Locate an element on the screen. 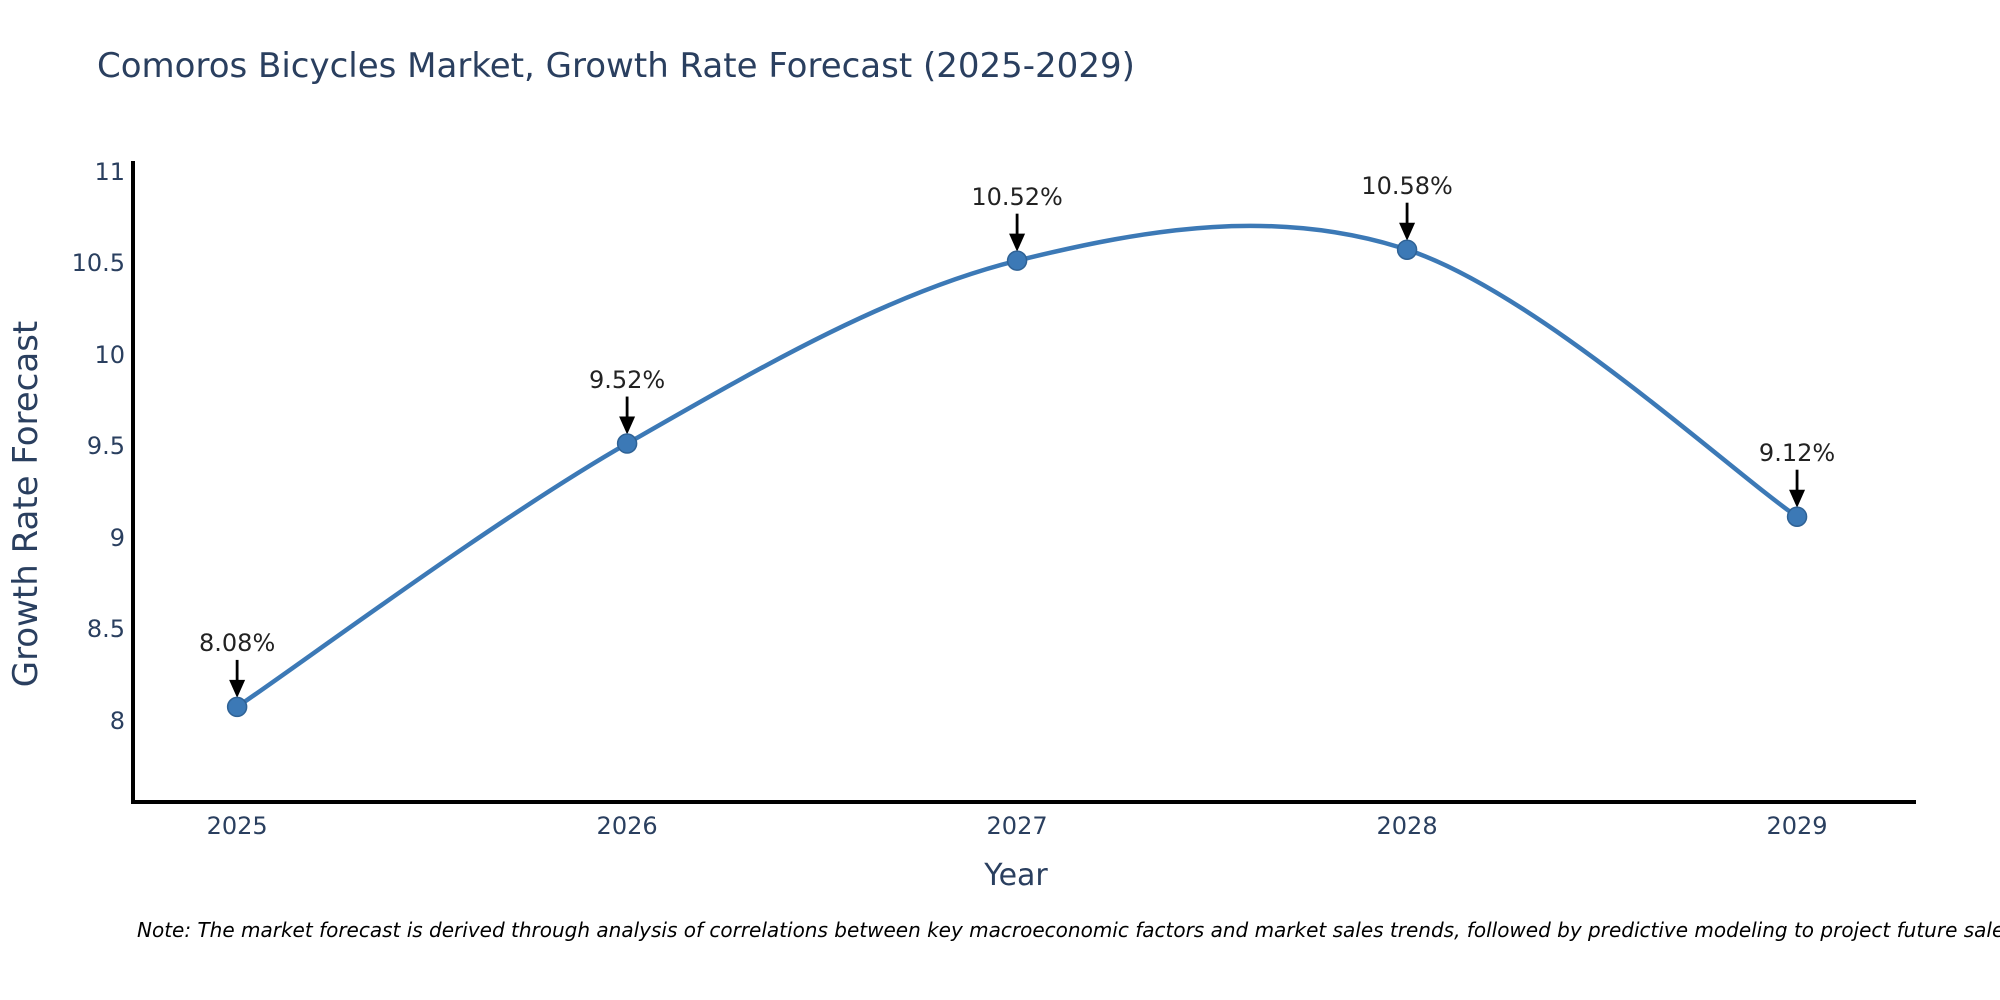 This screenshot has width=2000, height=1000. y-tick-label: 8.5 is located at coordinates (105, 629).